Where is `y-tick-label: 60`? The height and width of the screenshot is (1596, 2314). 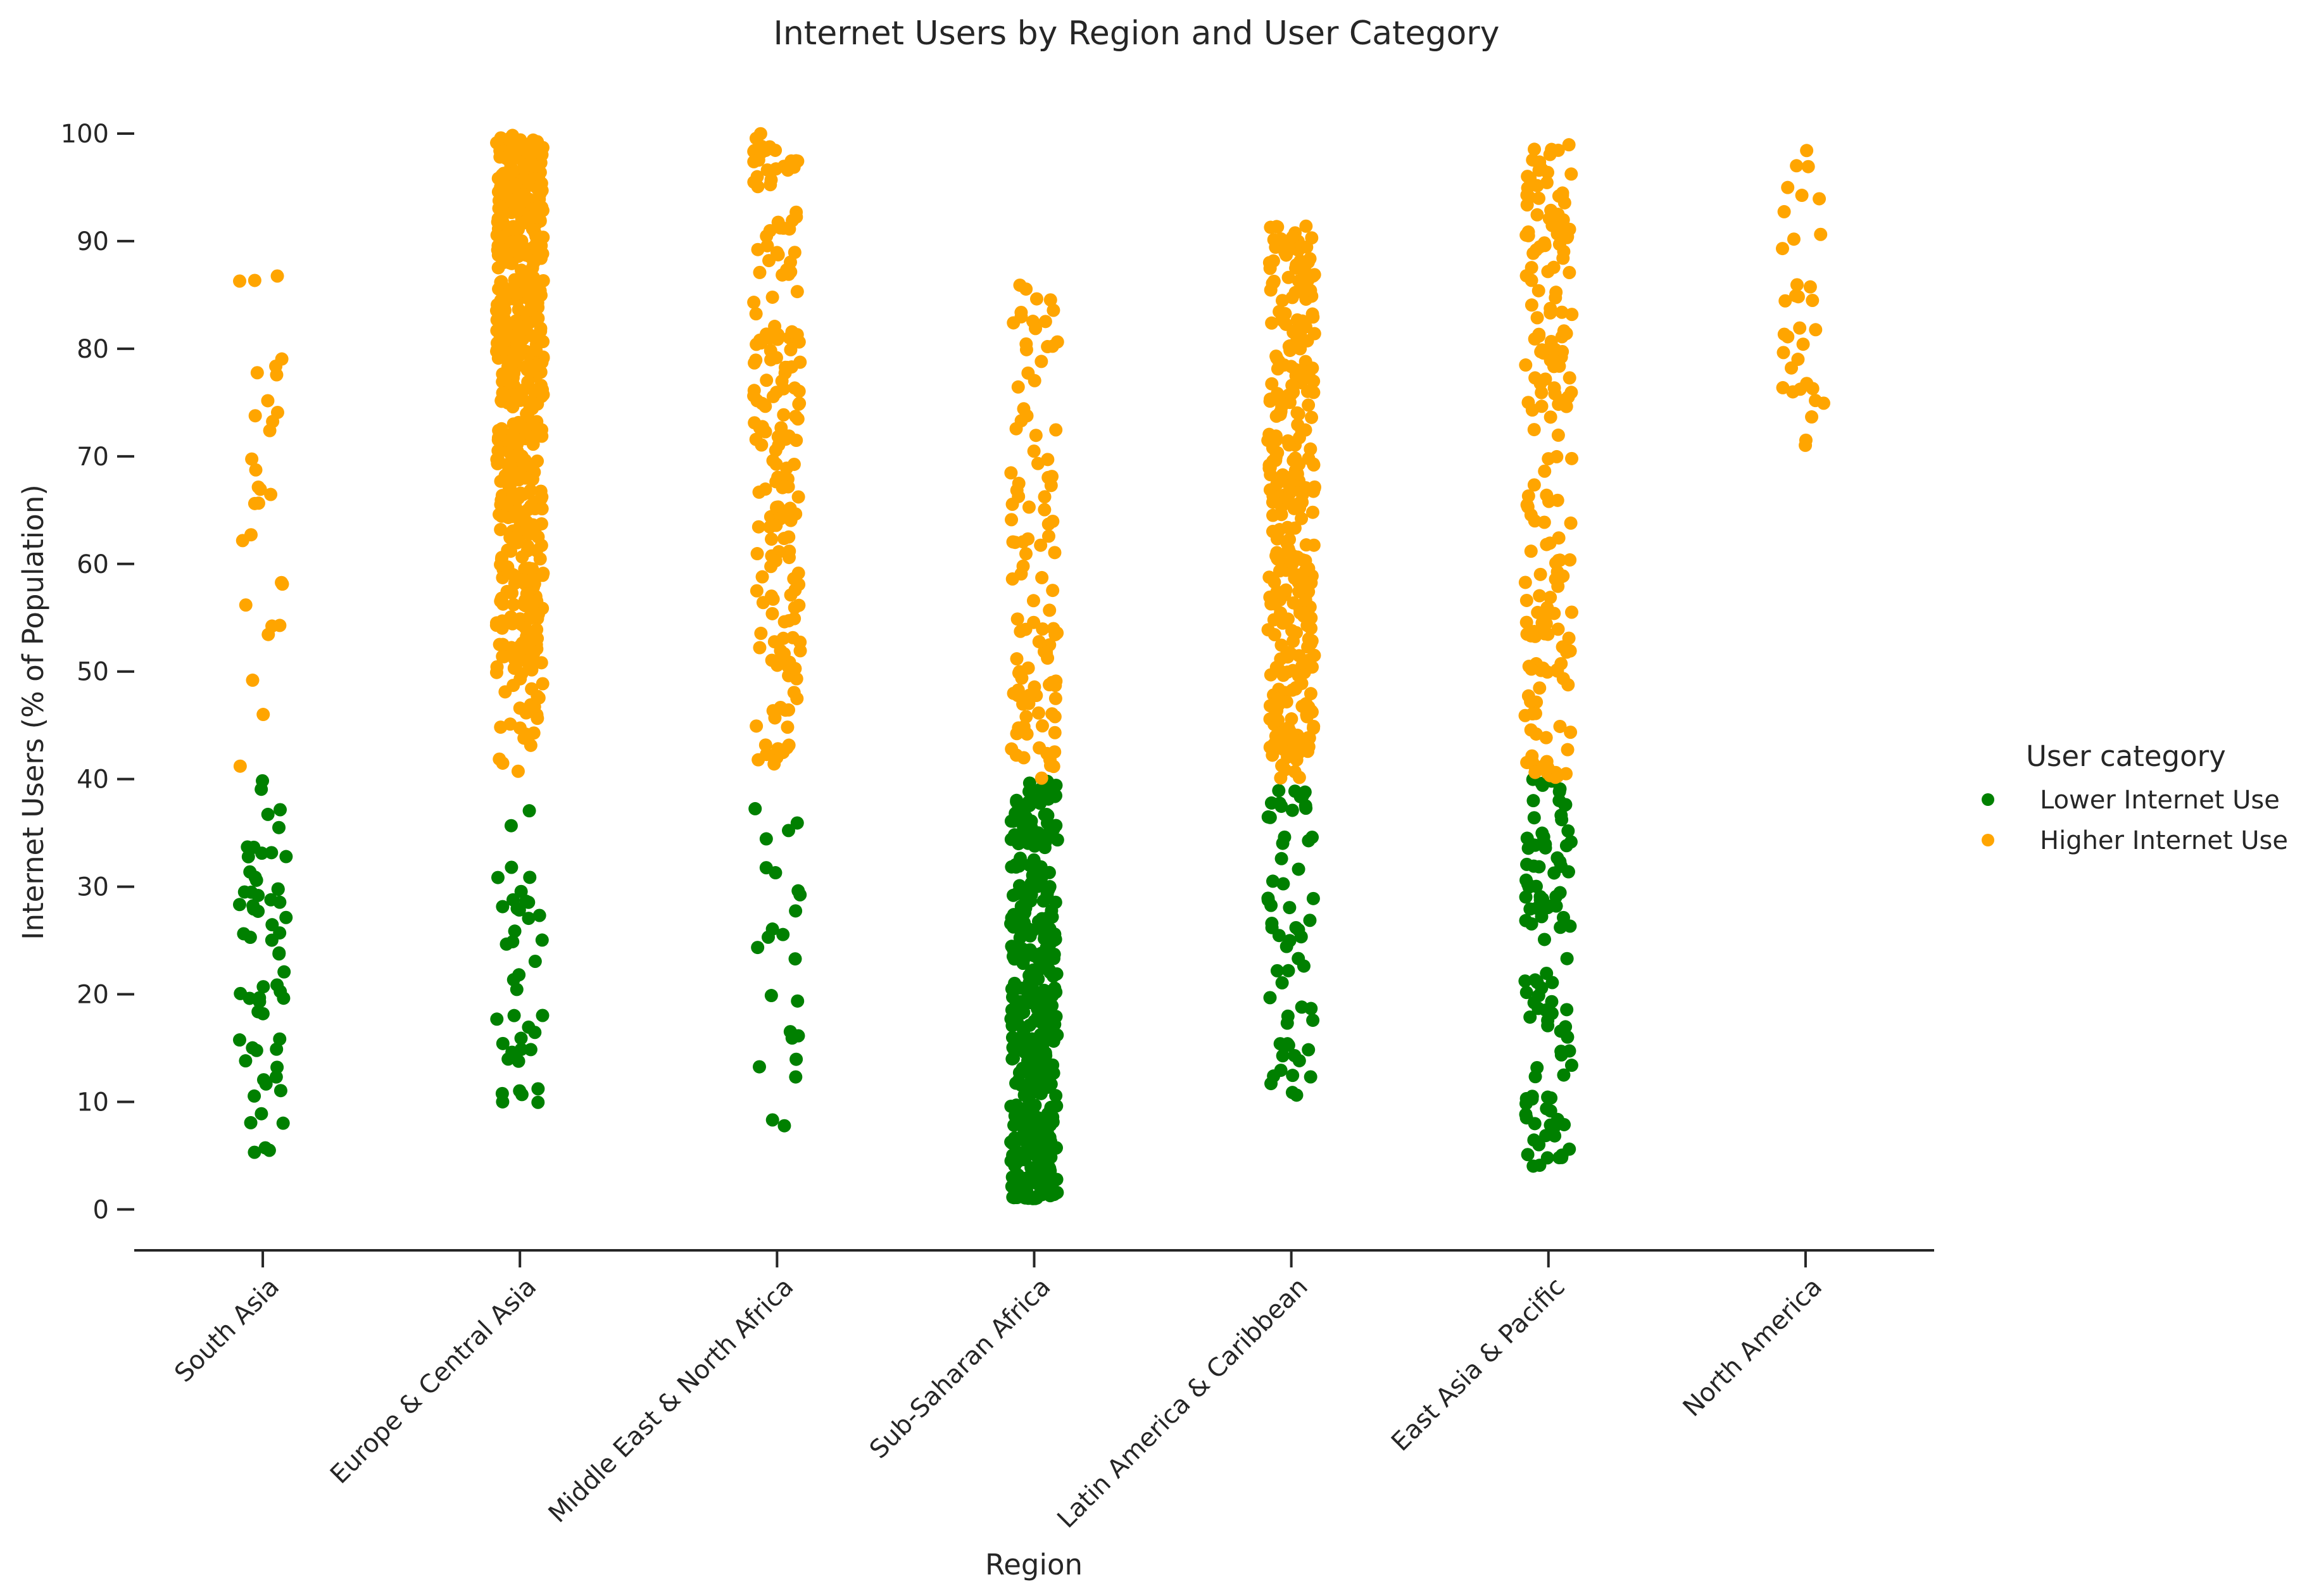 y-tick-label: 60 is located at coordinates (93, 564).